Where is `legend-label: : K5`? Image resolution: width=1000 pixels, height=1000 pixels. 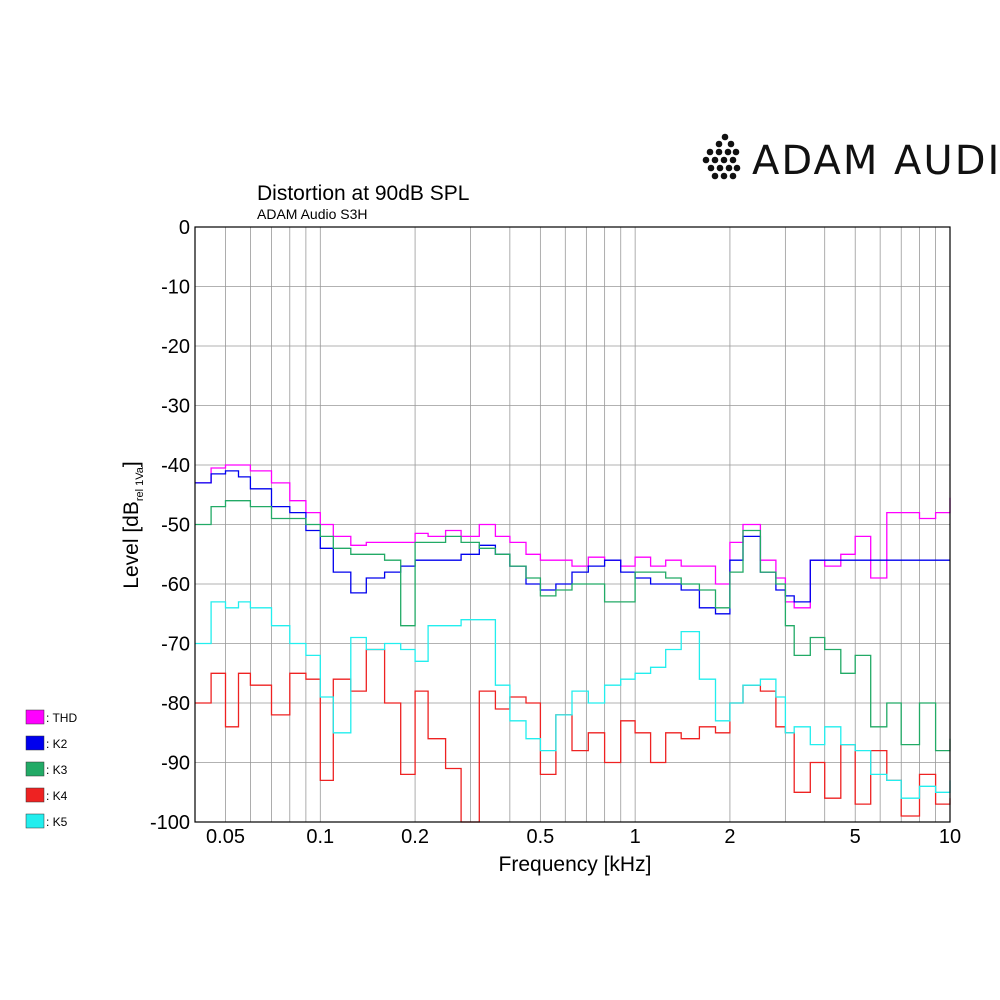 legend-label: : K5 is located at coordinates (57, 822).